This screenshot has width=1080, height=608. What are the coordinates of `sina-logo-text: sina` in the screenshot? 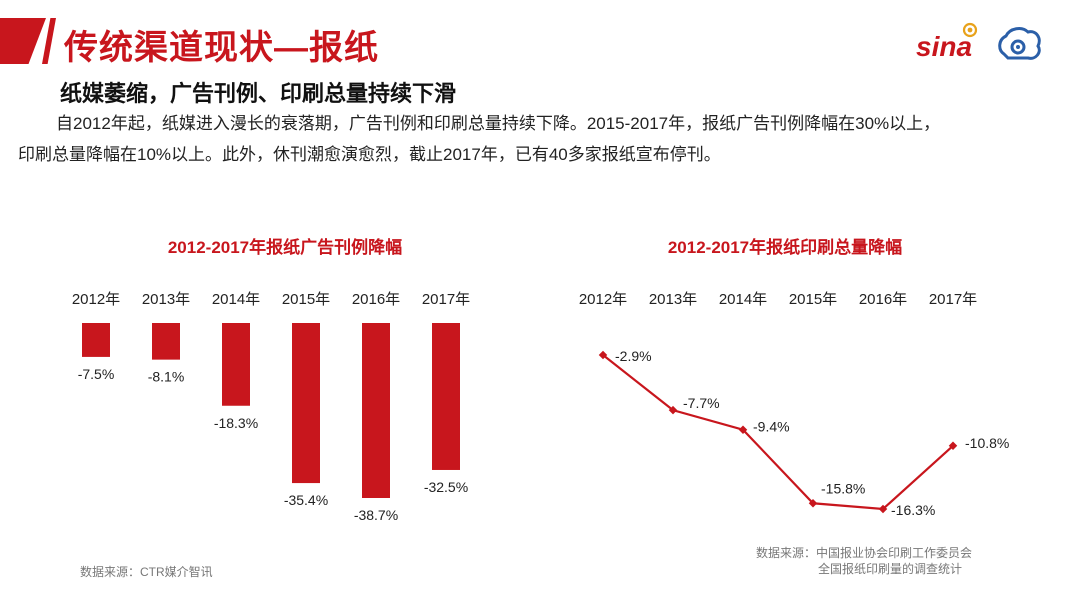 It's located at (944, 46).